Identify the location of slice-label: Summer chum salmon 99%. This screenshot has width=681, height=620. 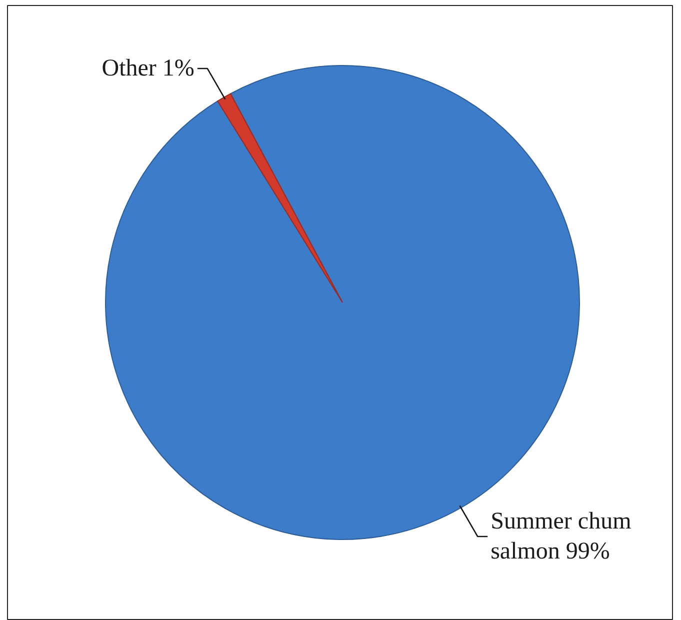
(561, 536).